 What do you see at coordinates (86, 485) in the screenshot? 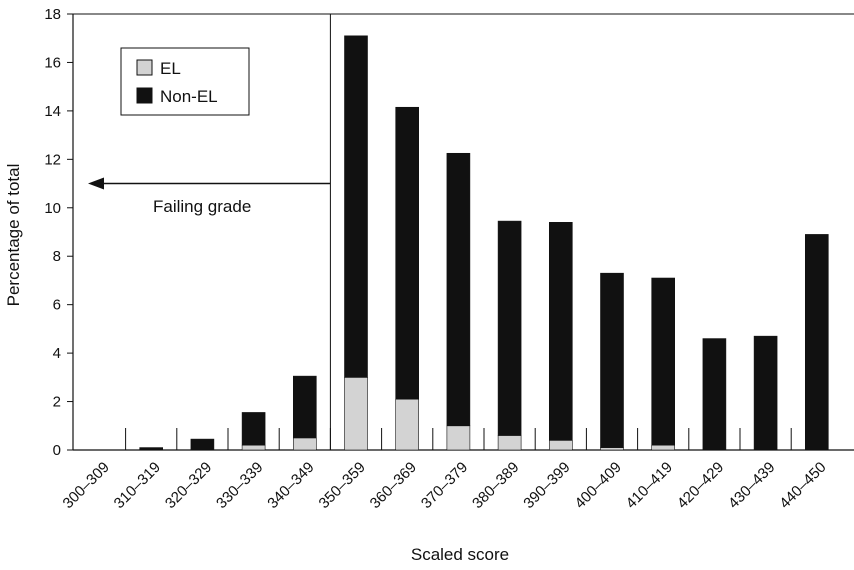
I see `x-tick-label: 300–309` at bounding box center [86, 485].